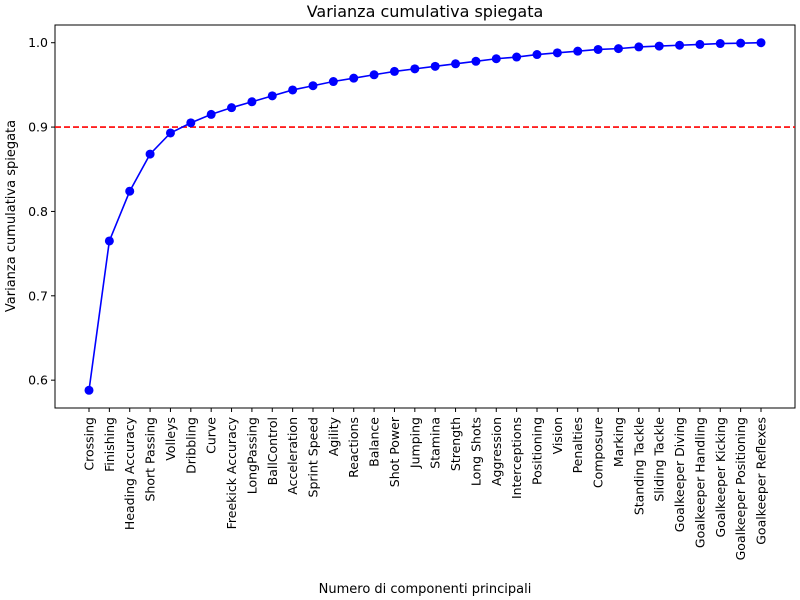 The width and height of the screenshot is (800, 600). Describe the element at coordinates (577, 445) in the screenshot. I see `x-tick-label: Penalties` at that location.